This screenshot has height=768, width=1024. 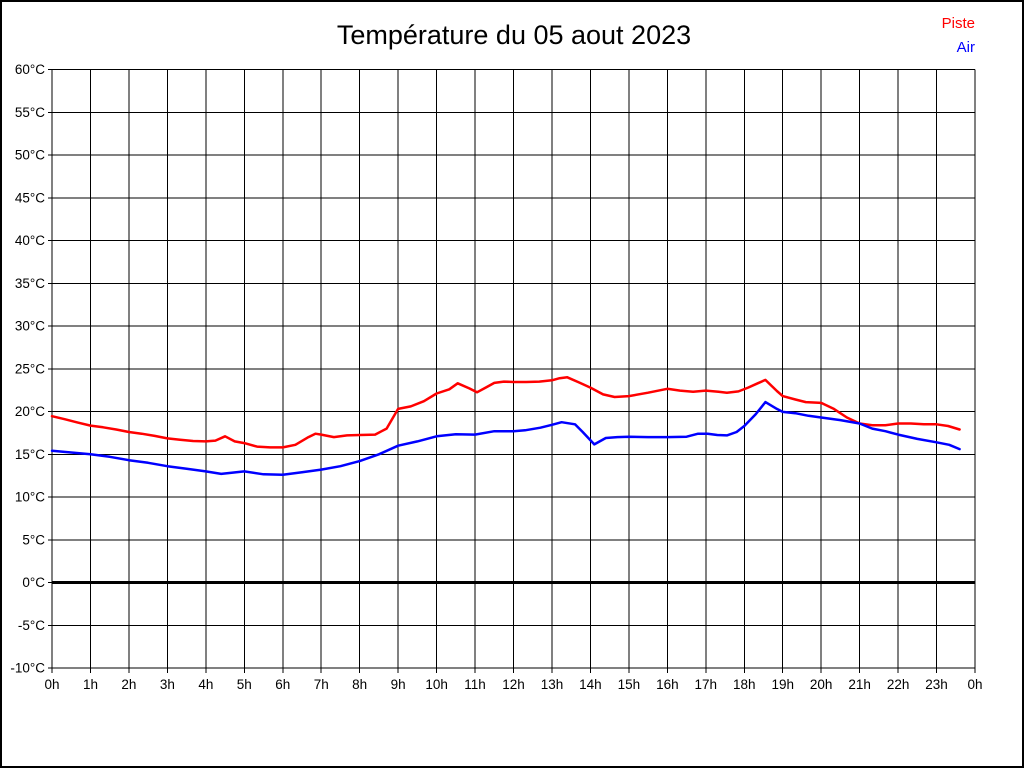 I want to click on x-tick-label: 19h, so click(x=782, y=684).